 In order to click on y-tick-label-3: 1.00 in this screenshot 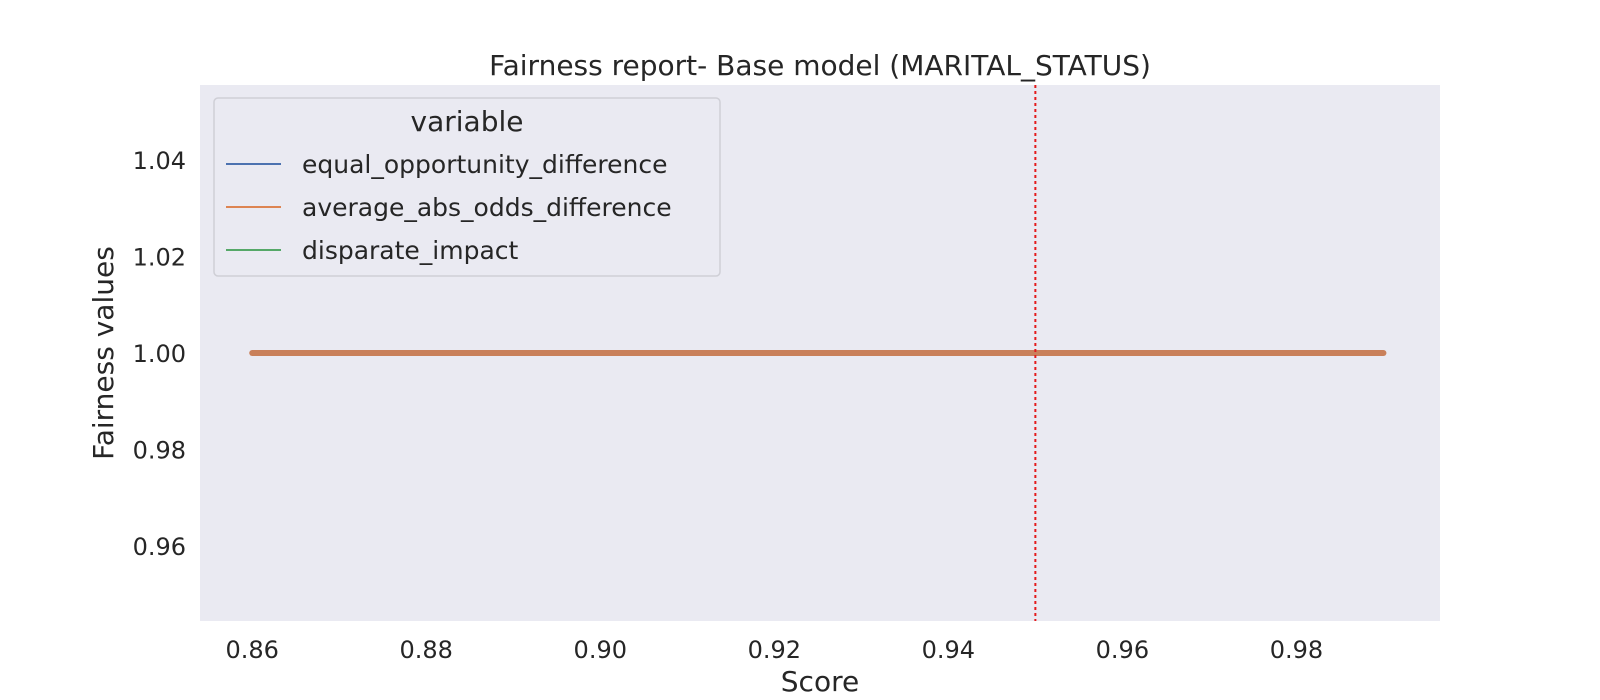, I will do `click(159, 354)`.